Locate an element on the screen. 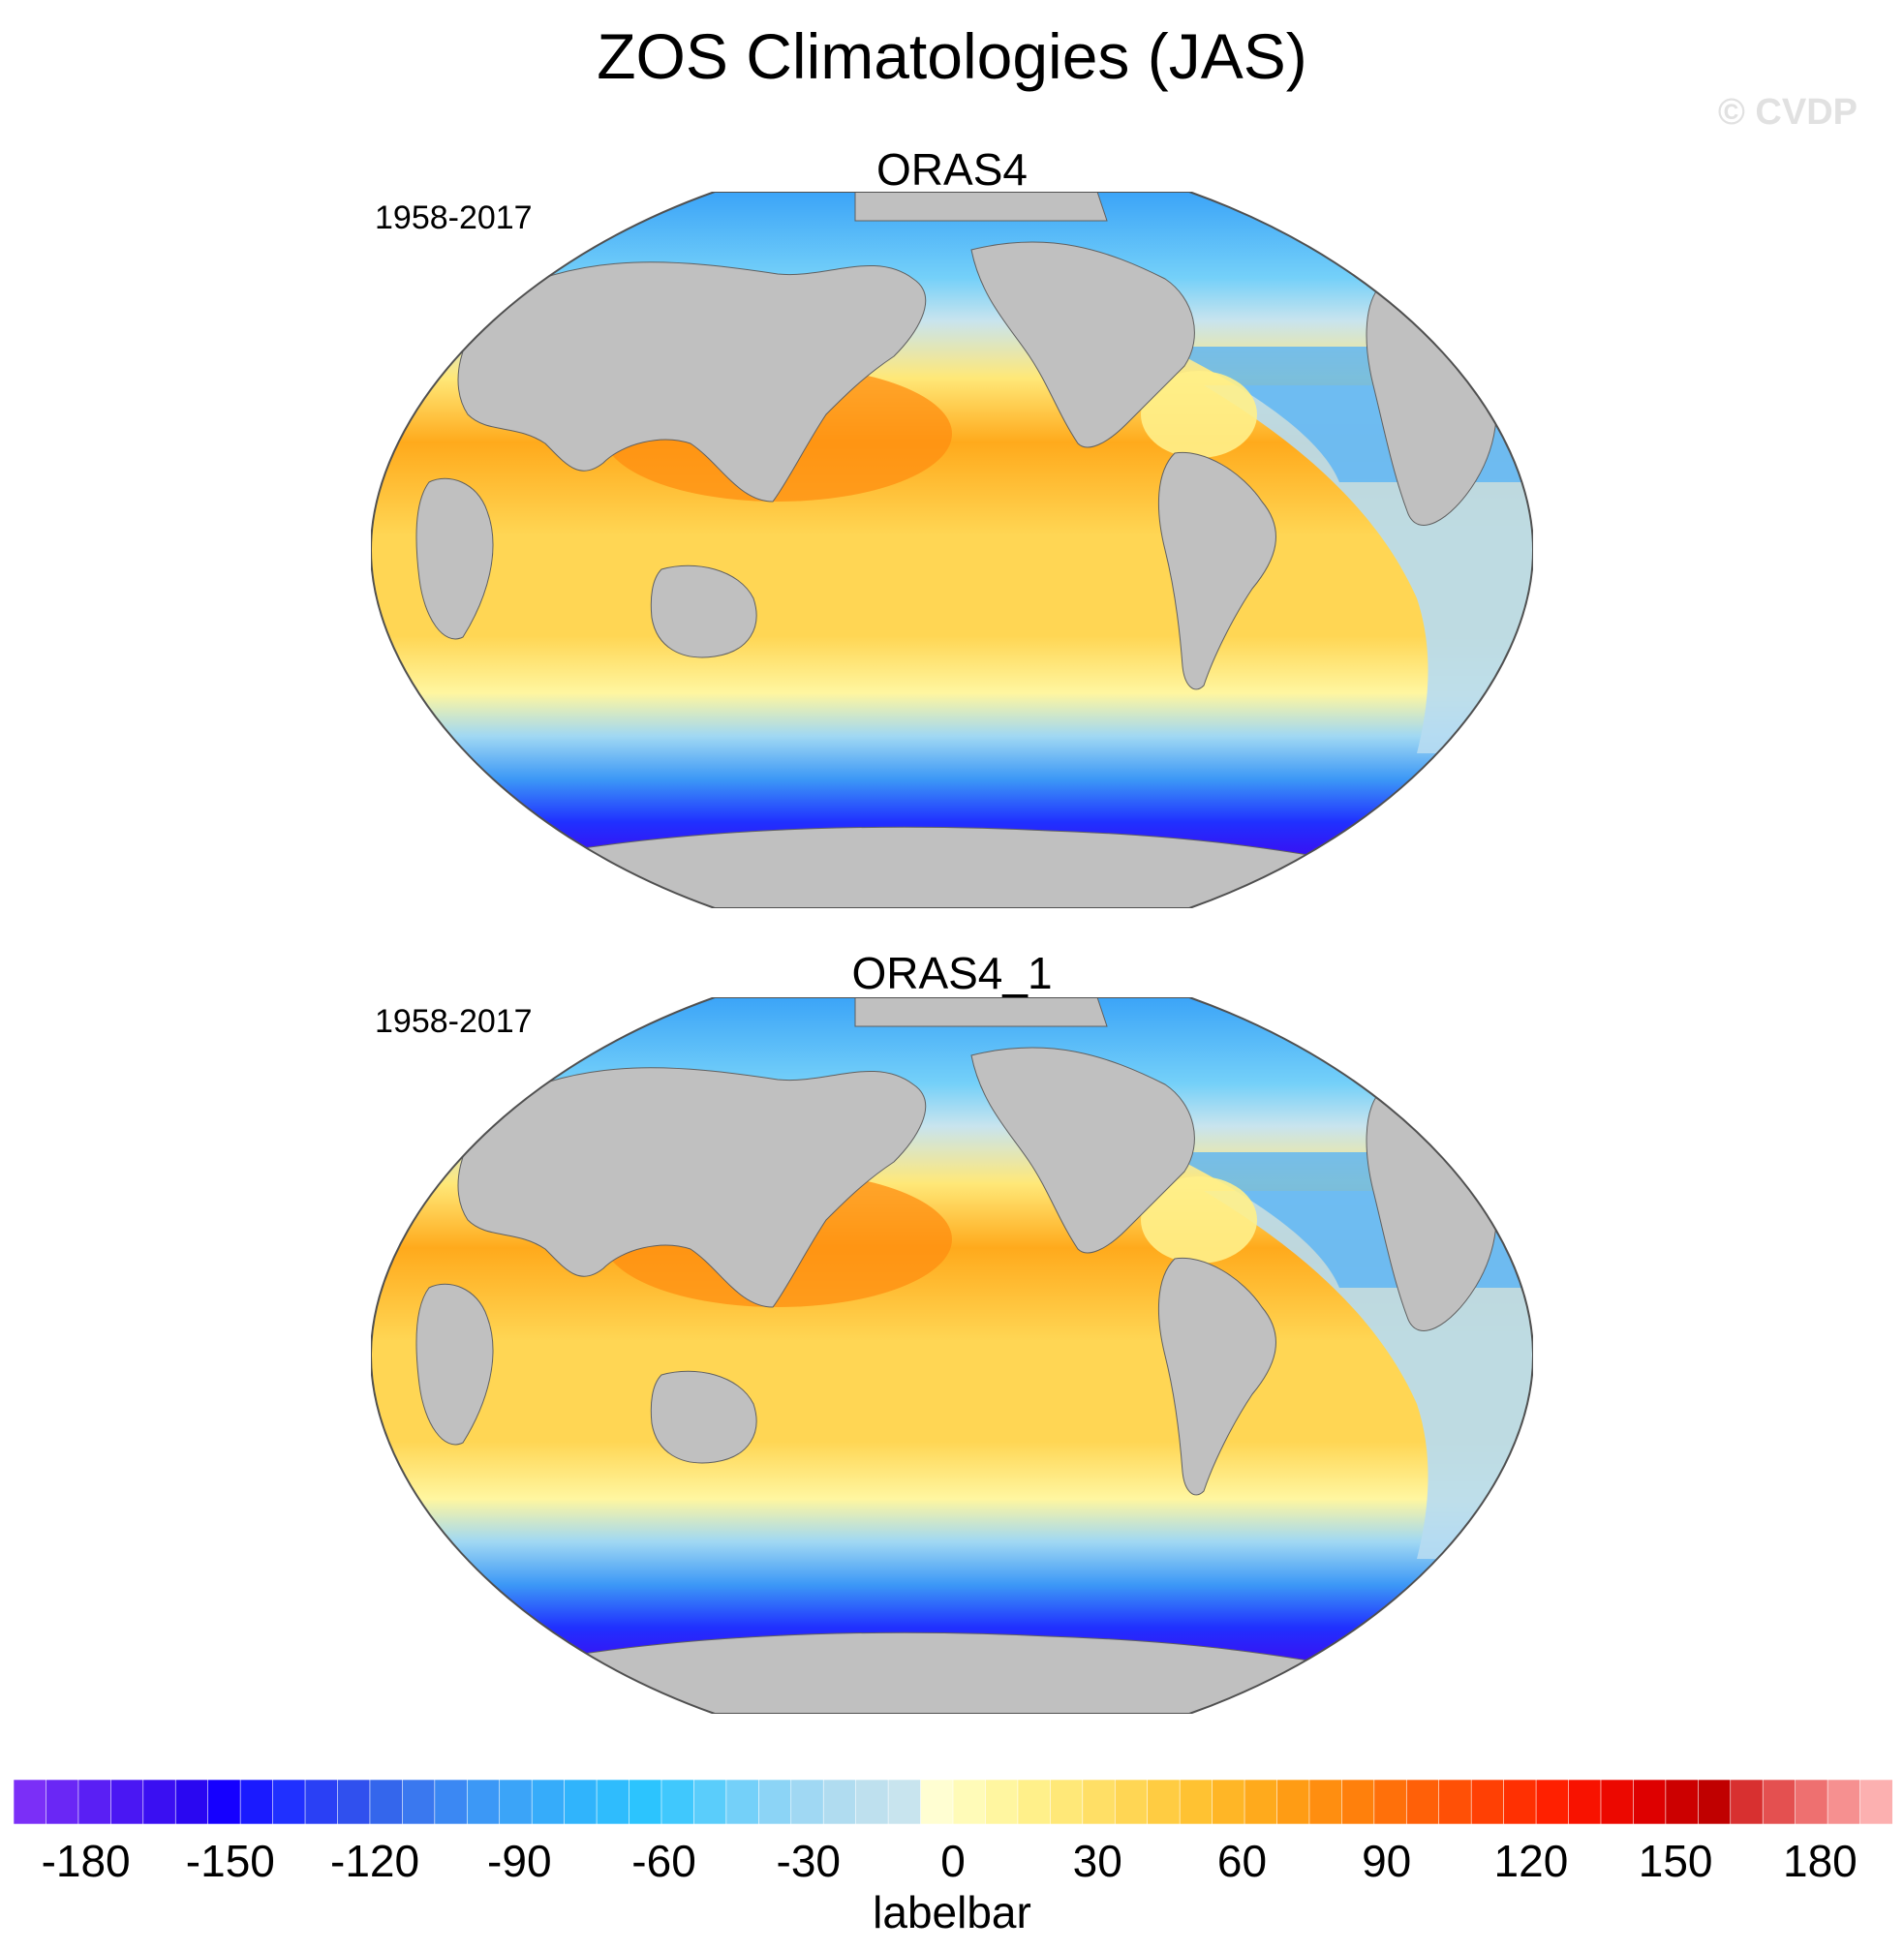 This screenshot has height=1951, width=1904. colorbar-tick-label: 150 is located at coordinates (1676, 1861).